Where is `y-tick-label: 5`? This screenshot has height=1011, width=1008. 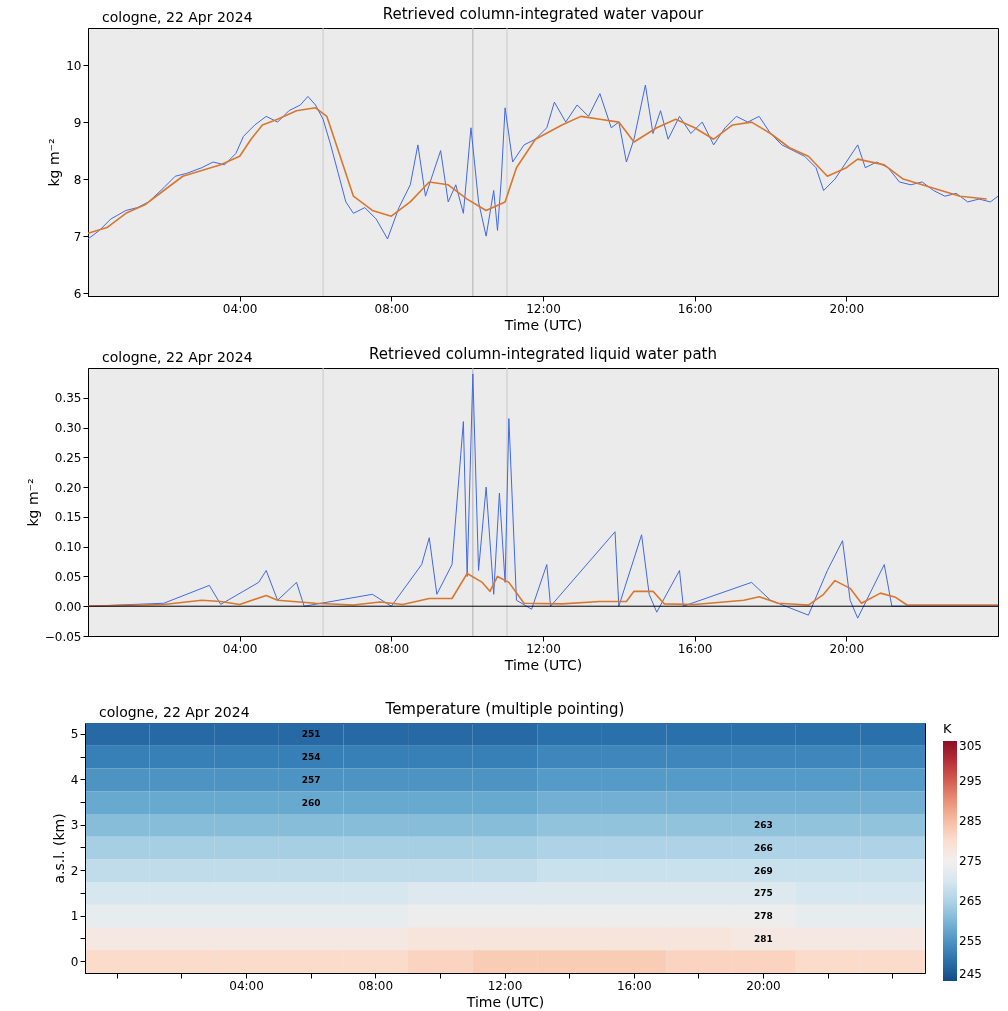
y-tick-label: 5 is located at coordinates (74, 734).